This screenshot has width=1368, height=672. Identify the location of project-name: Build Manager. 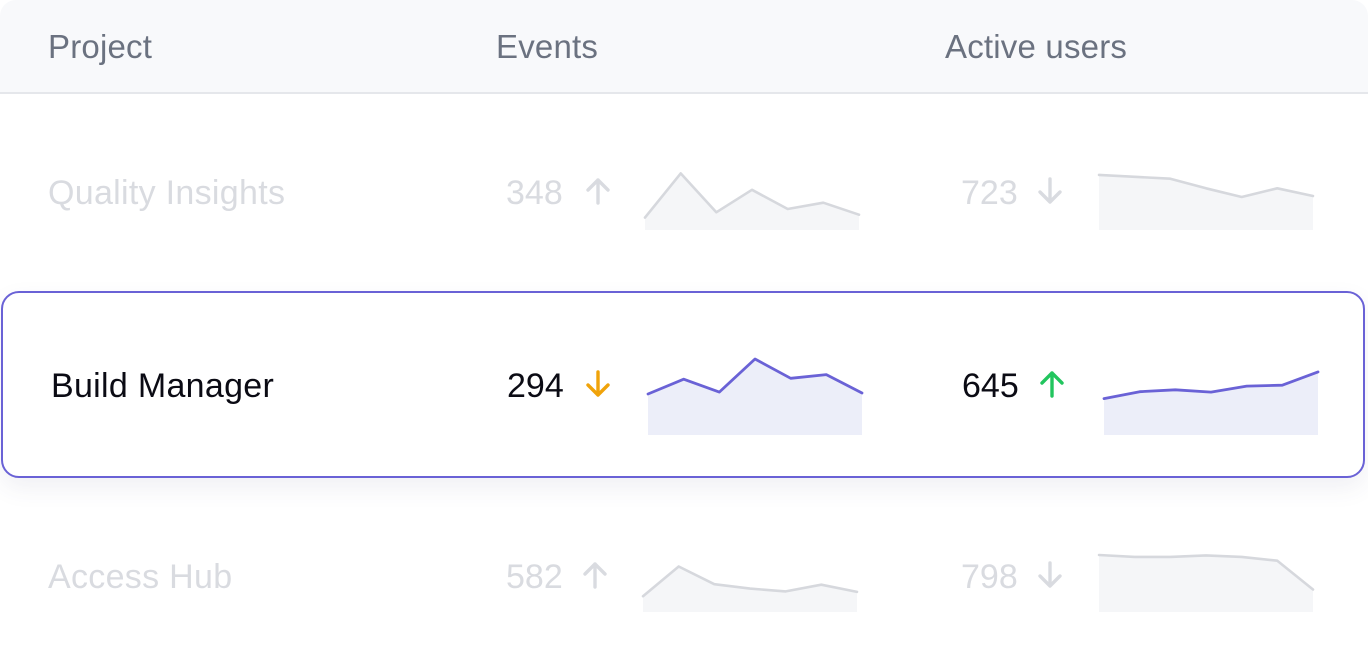
(163, 386).